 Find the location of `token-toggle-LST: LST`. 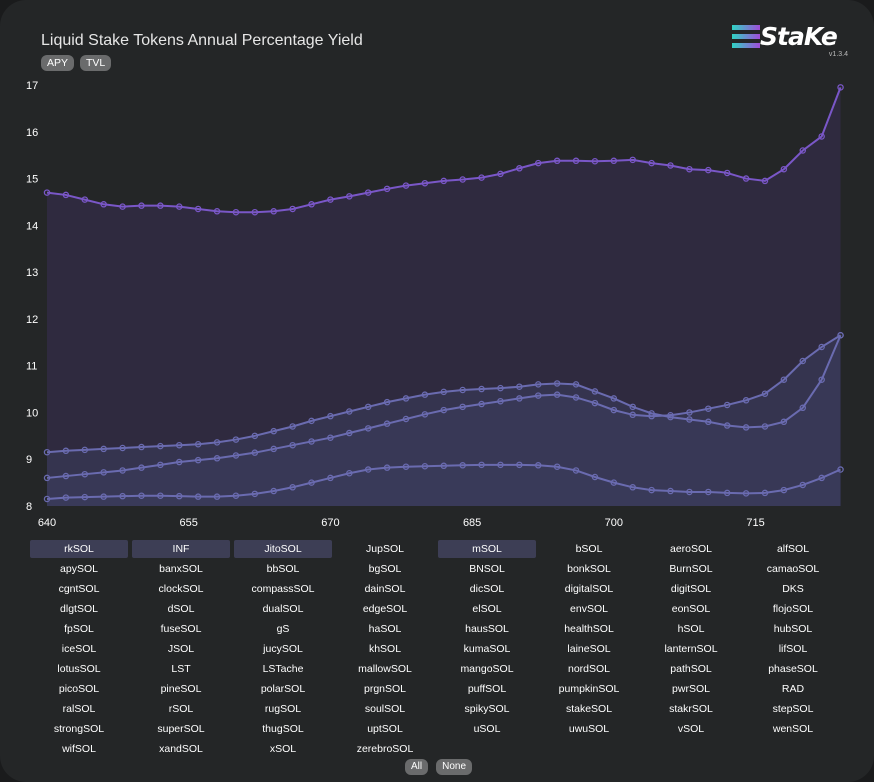

token-toggle-LST: LST is located at coordinates (181, 669).